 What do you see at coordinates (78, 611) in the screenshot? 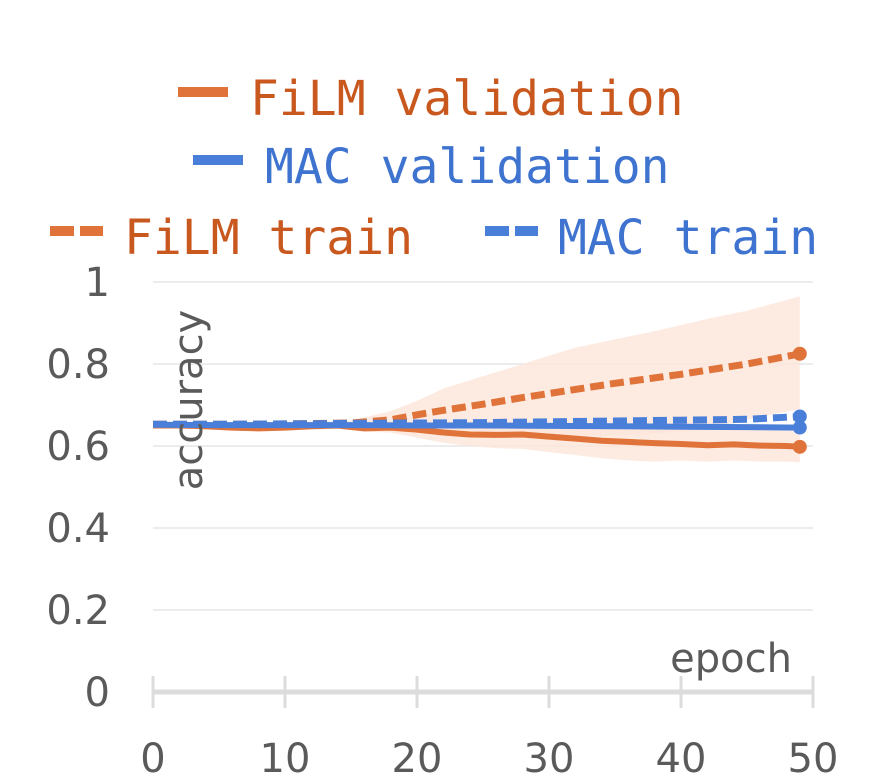
I see `y-tick-label-1: 0.2` at bounding box center [78, 611].